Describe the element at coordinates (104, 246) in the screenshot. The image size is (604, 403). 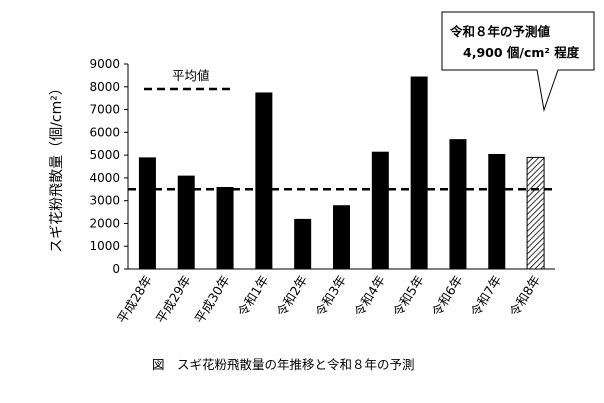
I see `y-tick-label: 1000` at that location.